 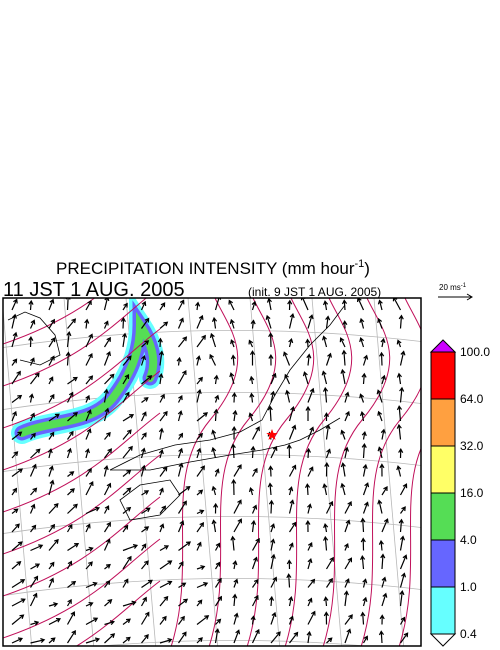 What do you see at coordinates (367, 268) in the screenshot?
I see `title-close: )` at bounding box center [367, 268].